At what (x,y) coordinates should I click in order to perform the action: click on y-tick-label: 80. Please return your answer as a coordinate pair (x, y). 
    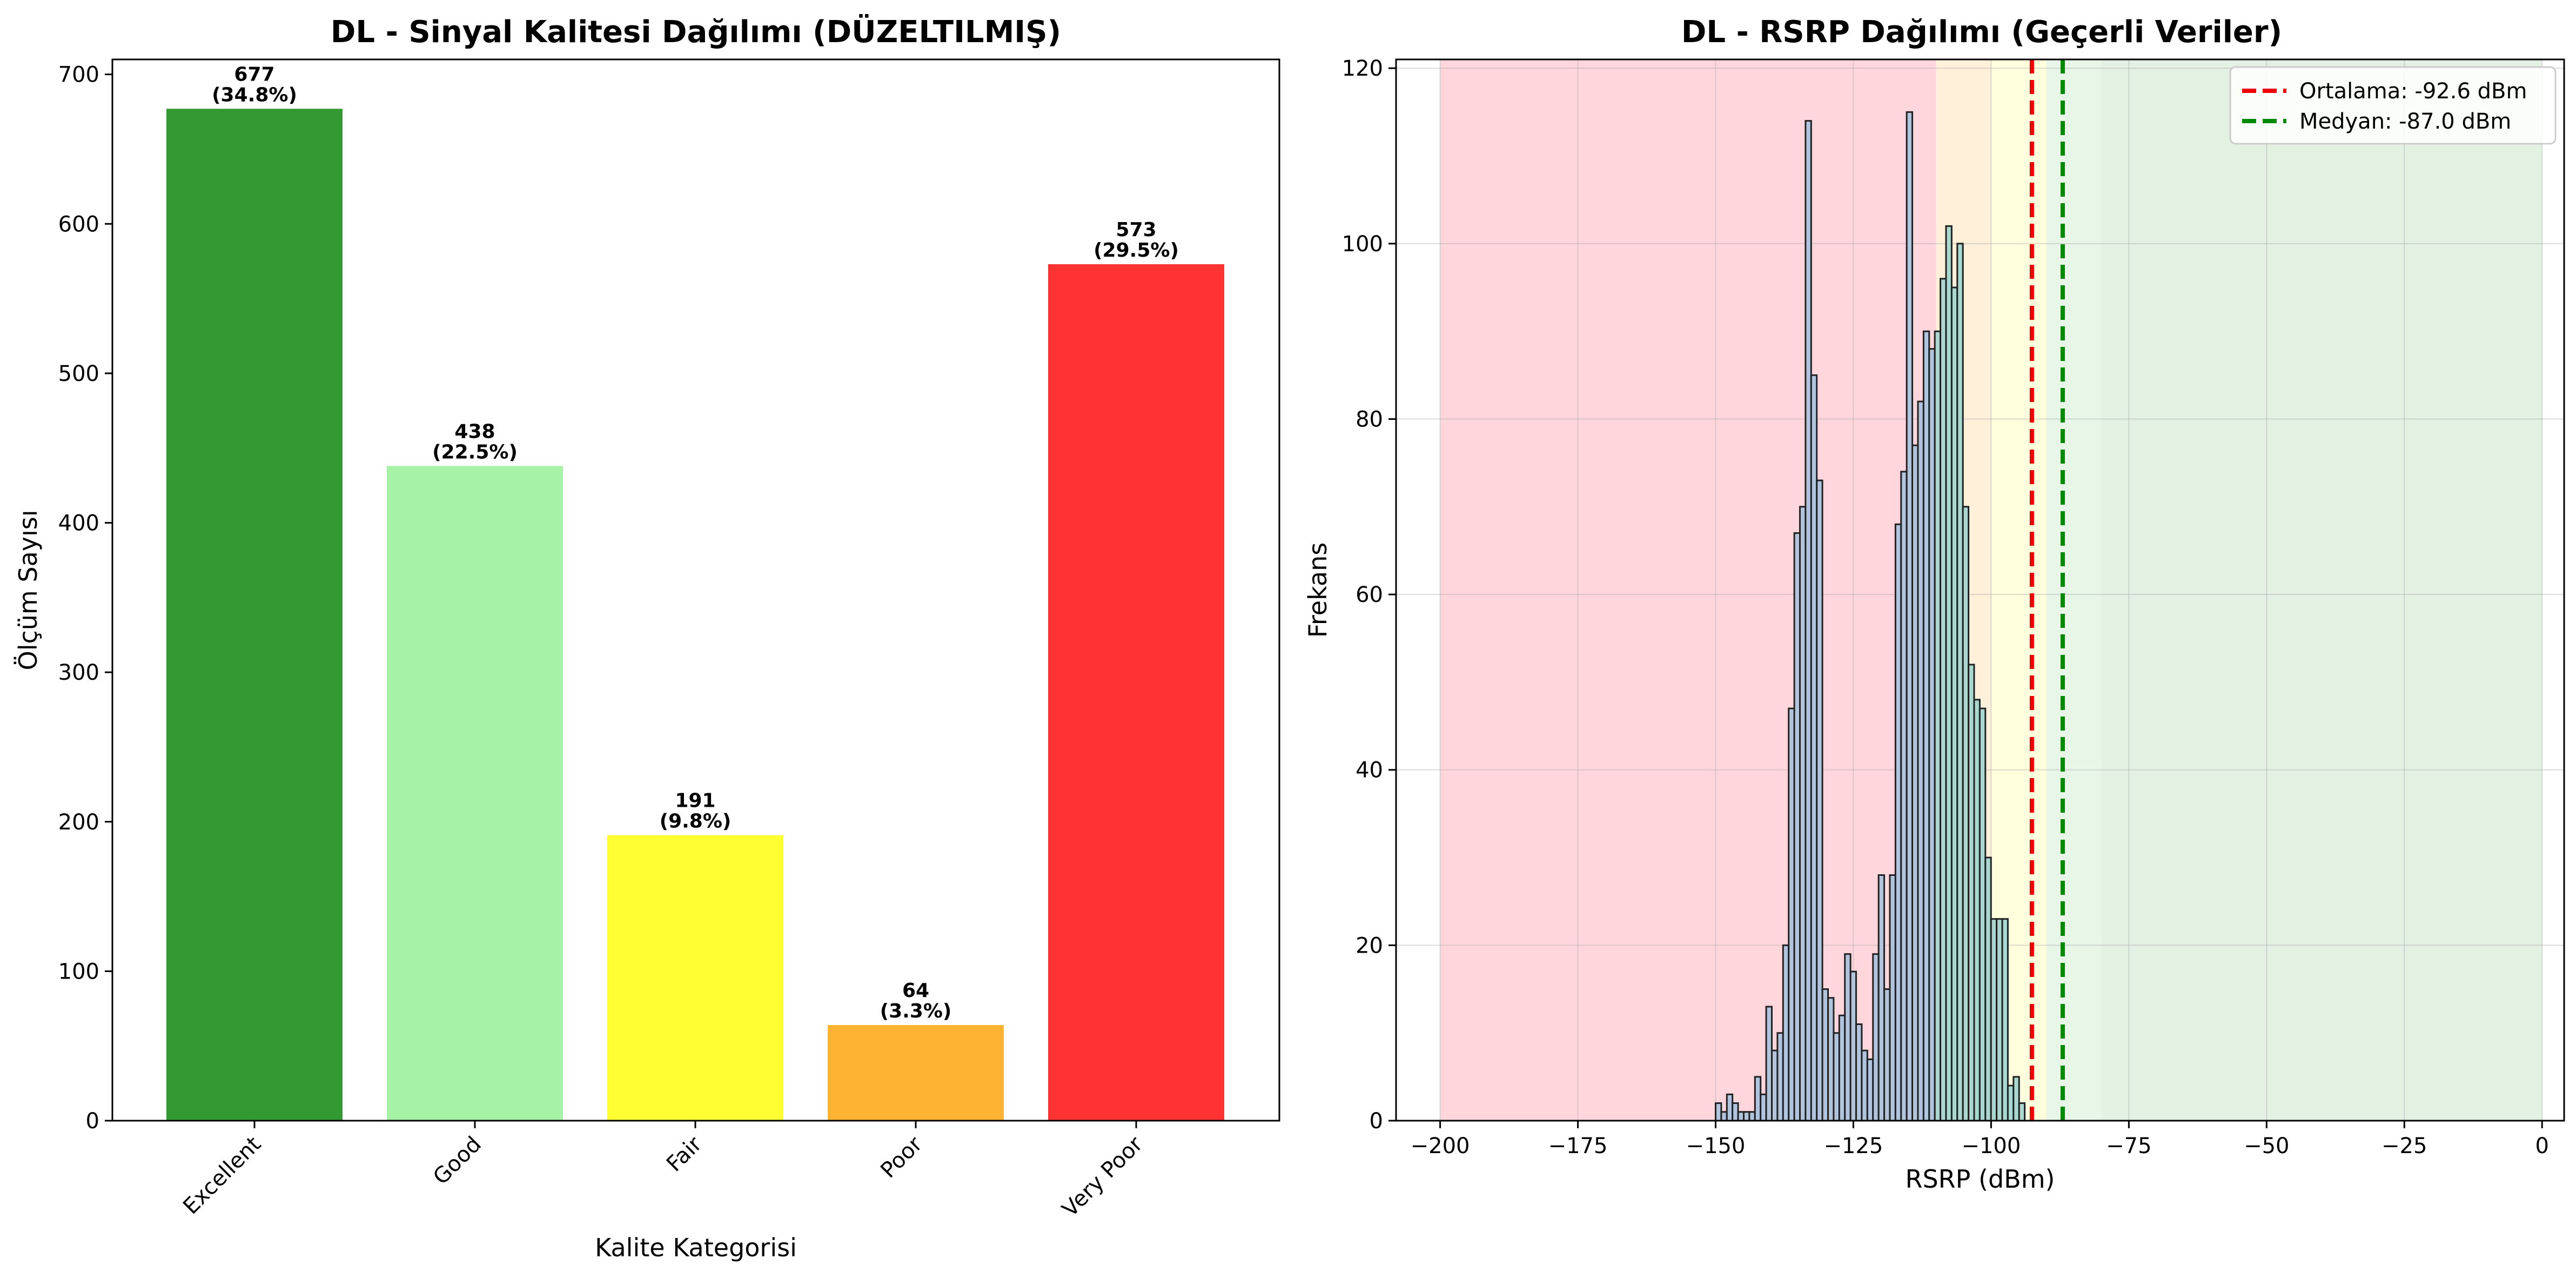
    Looking at the image, I should click on (1370, 420).